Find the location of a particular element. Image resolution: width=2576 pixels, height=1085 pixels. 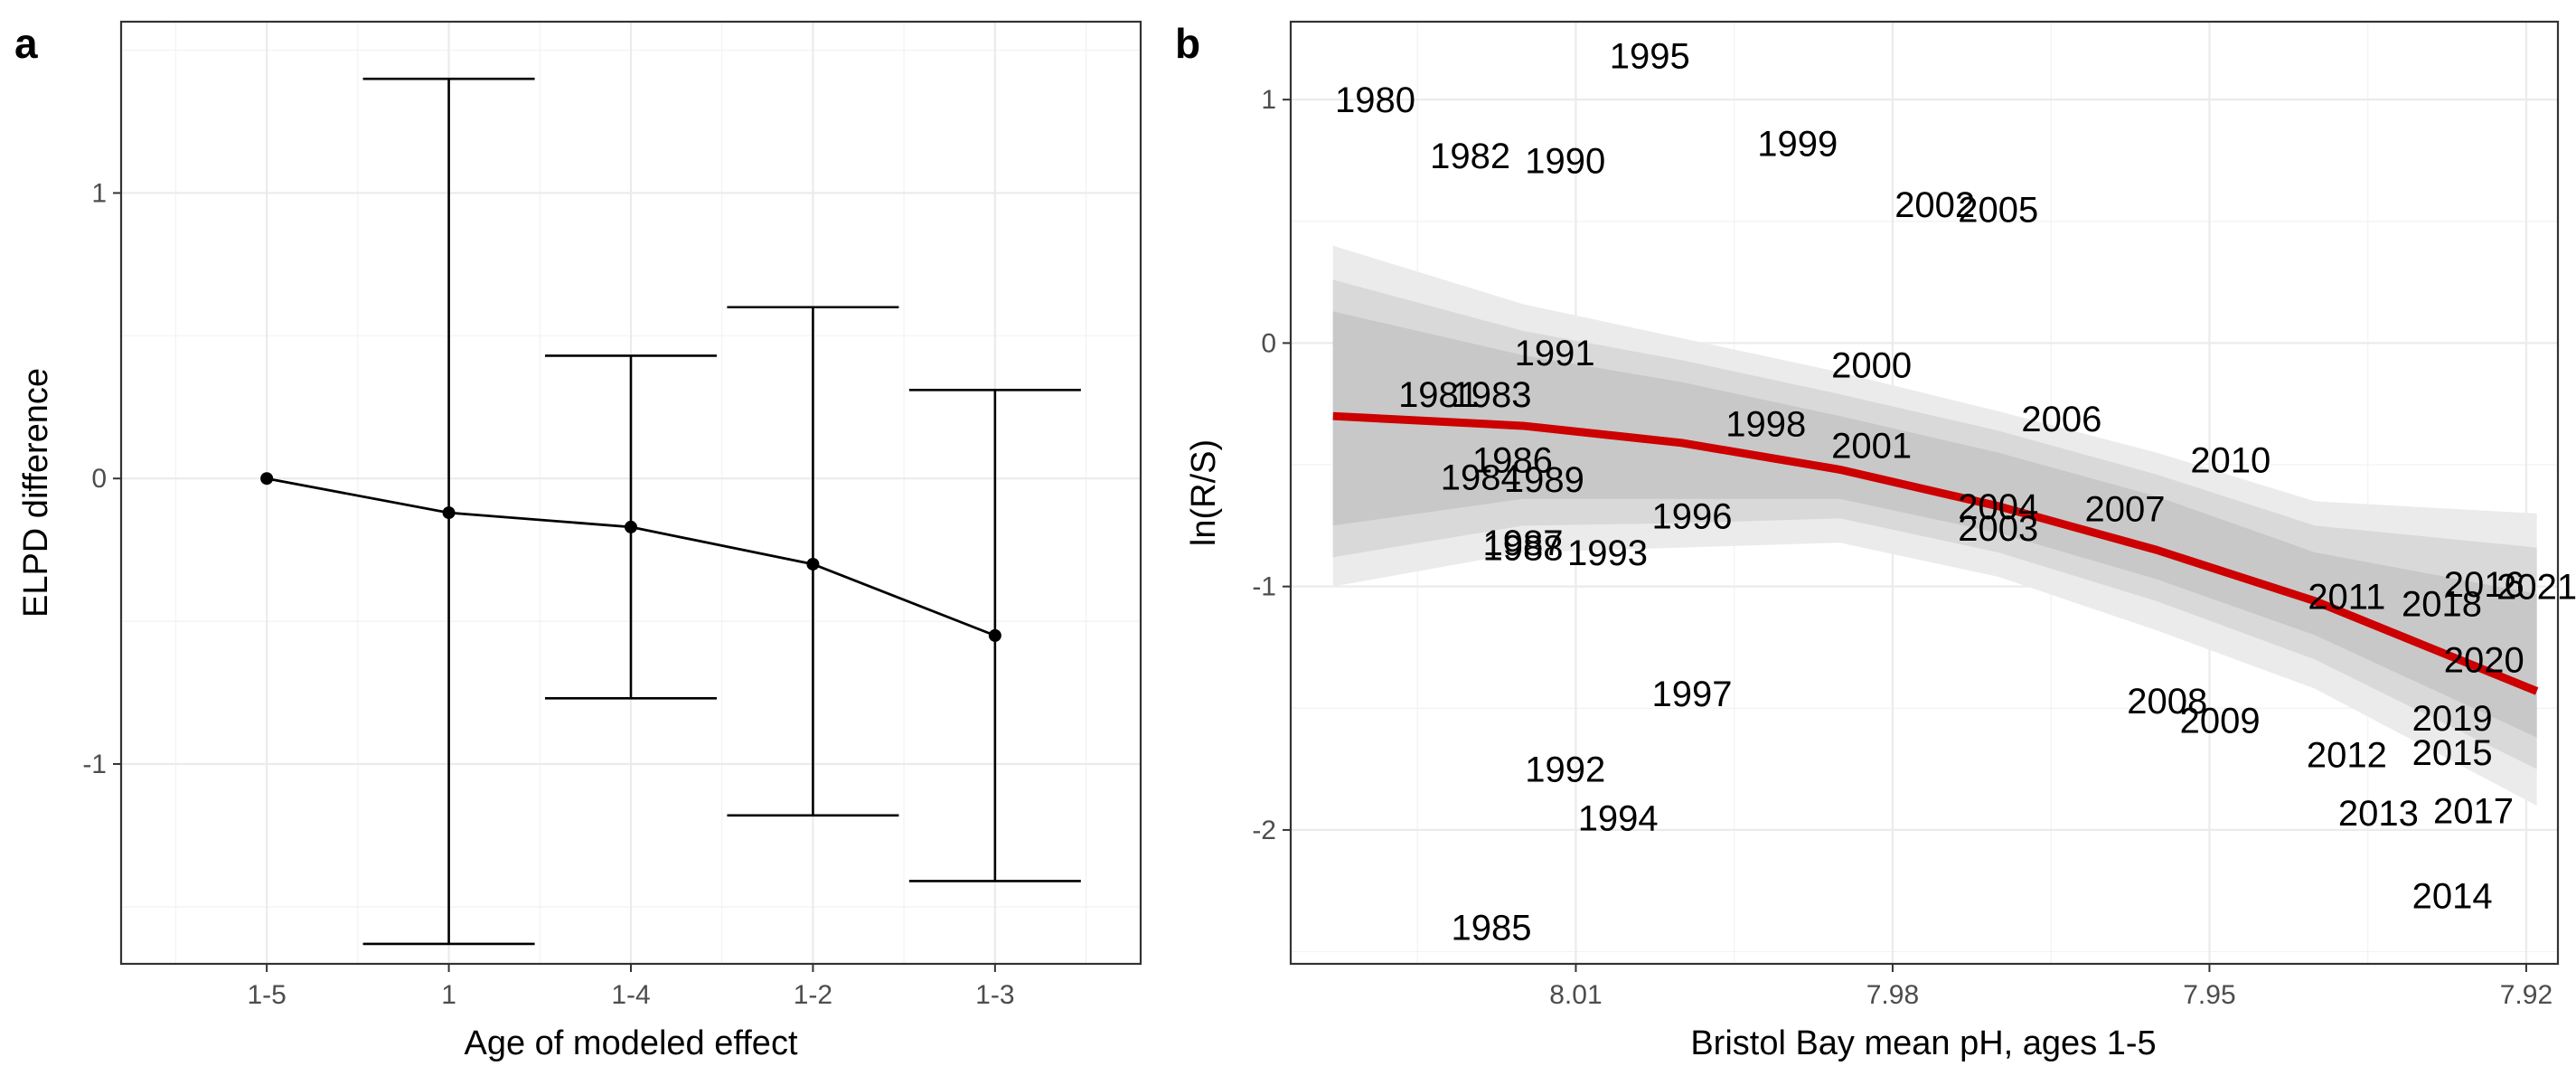

year-label: 2006 is located at coordinates (2061, 420).